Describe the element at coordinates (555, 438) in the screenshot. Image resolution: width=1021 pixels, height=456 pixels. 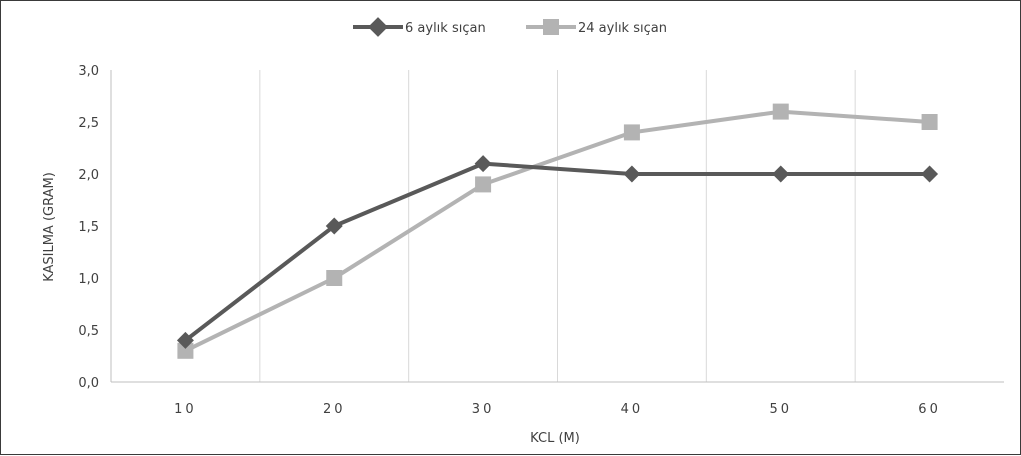
I see `x-axis-title: KCL (M)` at that location.